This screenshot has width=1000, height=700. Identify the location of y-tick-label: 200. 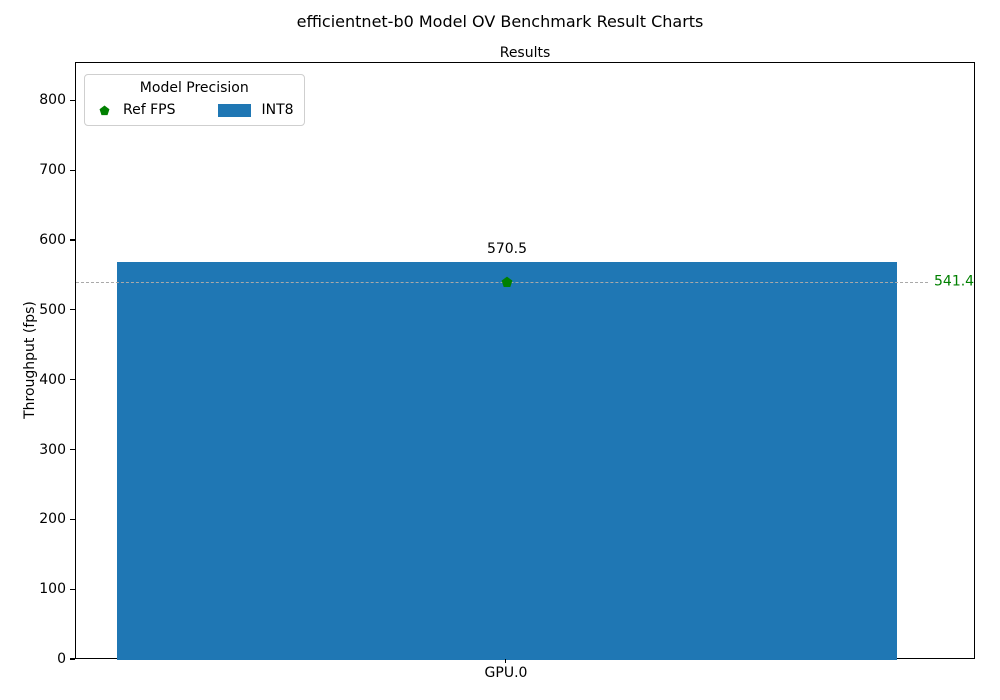
(52, 519).